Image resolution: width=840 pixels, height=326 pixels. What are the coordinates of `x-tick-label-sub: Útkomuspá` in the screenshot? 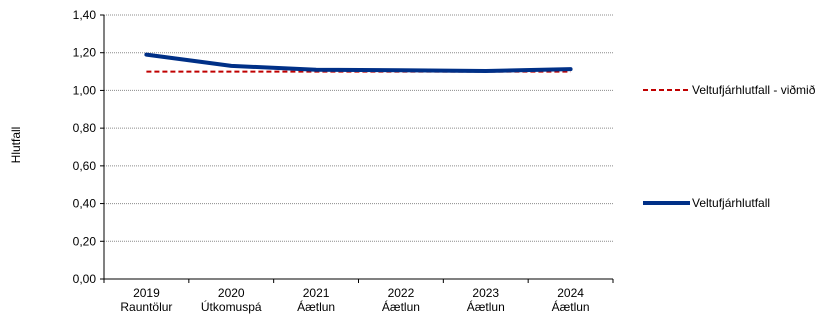 It's located at (231, 306).